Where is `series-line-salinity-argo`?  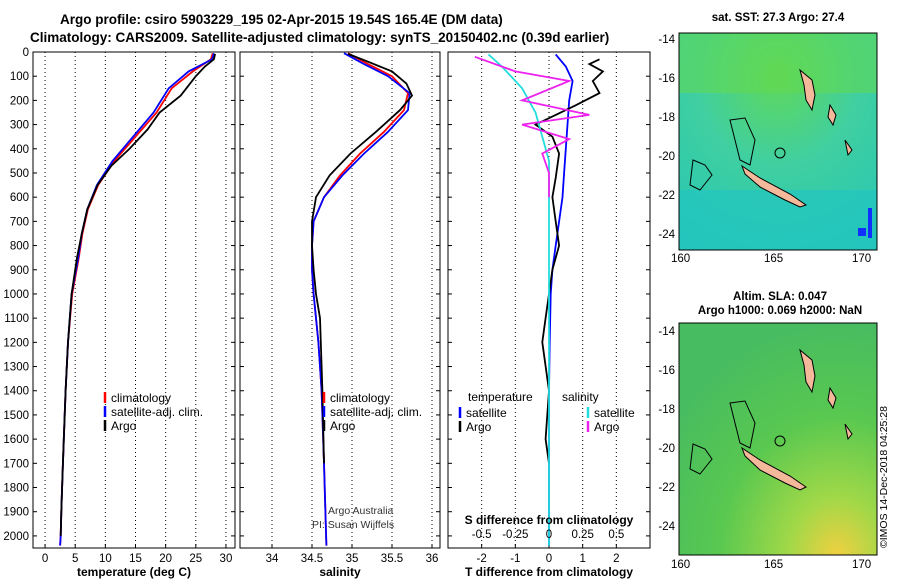
series-line-salinity-argo is located at coordinates (532, 126).